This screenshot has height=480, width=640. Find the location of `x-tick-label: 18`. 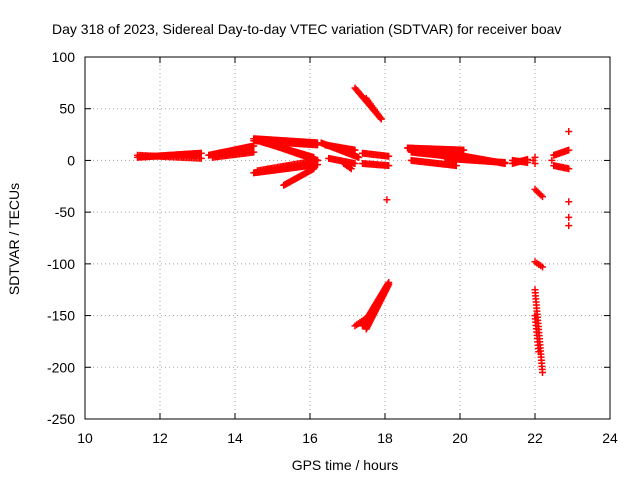

x-tick-label: 18 is located at coordinates (385, 438).